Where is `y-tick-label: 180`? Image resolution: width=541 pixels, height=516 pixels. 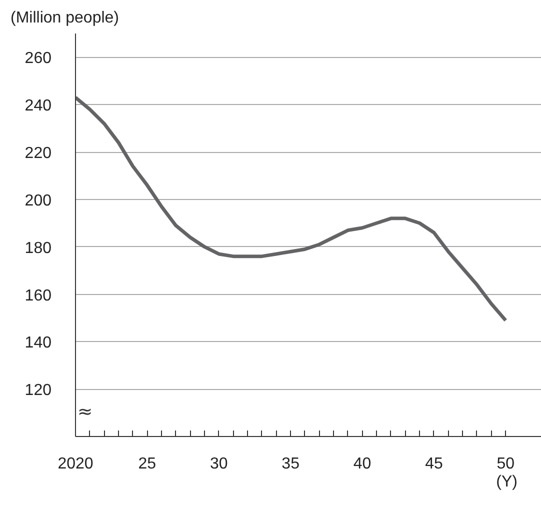
y-tick-label: 180 is located at coordinates (38, 248).